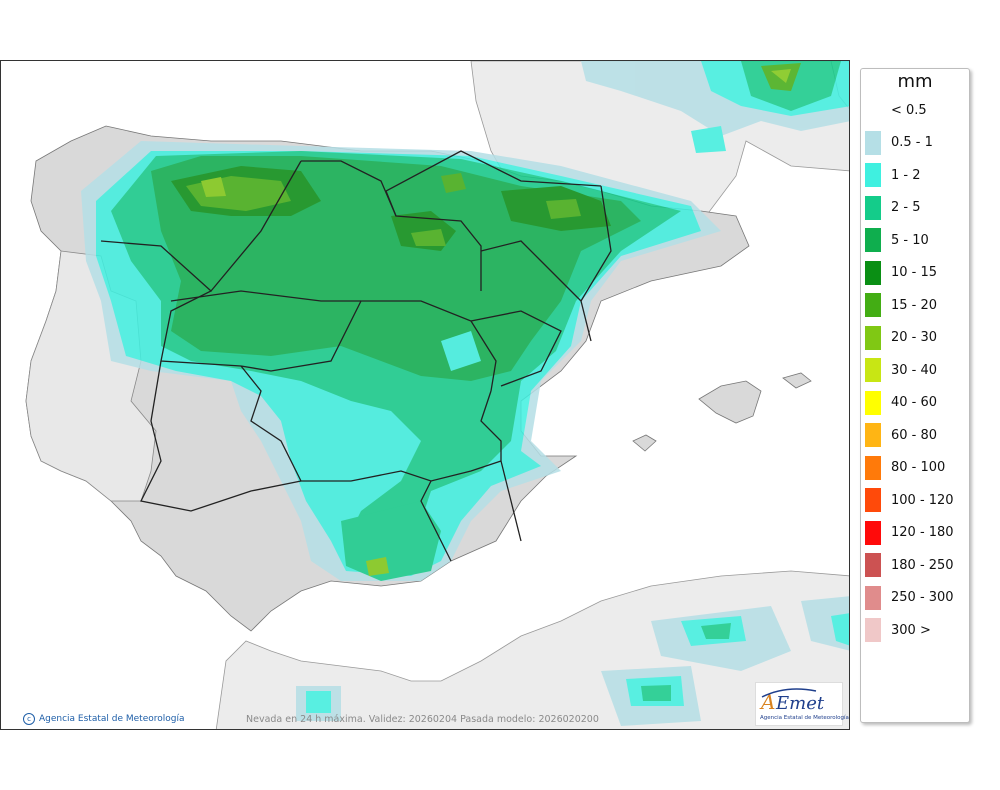  I want to click on aemet-logo-subtitle: Agencia Estatal de Meteorología, so click(804, 718).